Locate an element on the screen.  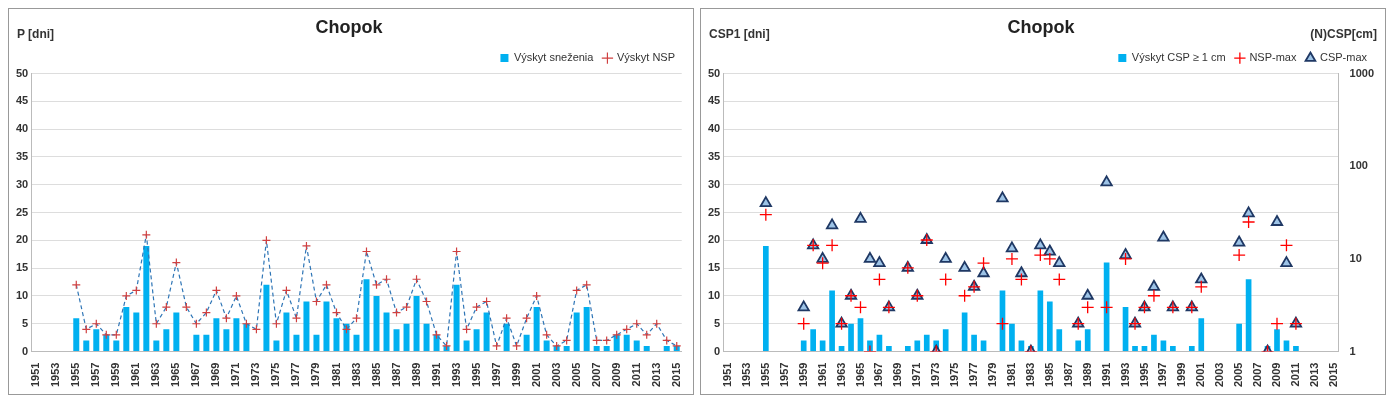
x-tick-label: 2007 is located at coordinates (1257, 375).